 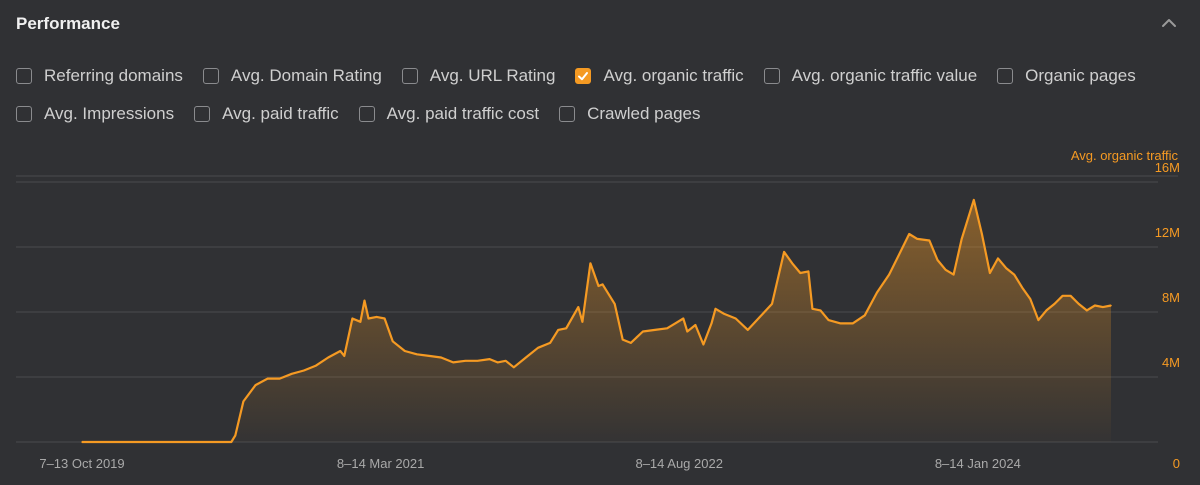 What do you see at coordinates (113, 75) in the screenshot?
I see `filter-label: Referring domains` at bounding box center [113, 75].